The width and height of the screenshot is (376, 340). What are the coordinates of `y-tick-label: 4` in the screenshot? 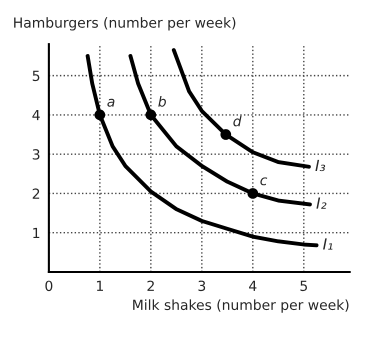 It's located at (36, 115).